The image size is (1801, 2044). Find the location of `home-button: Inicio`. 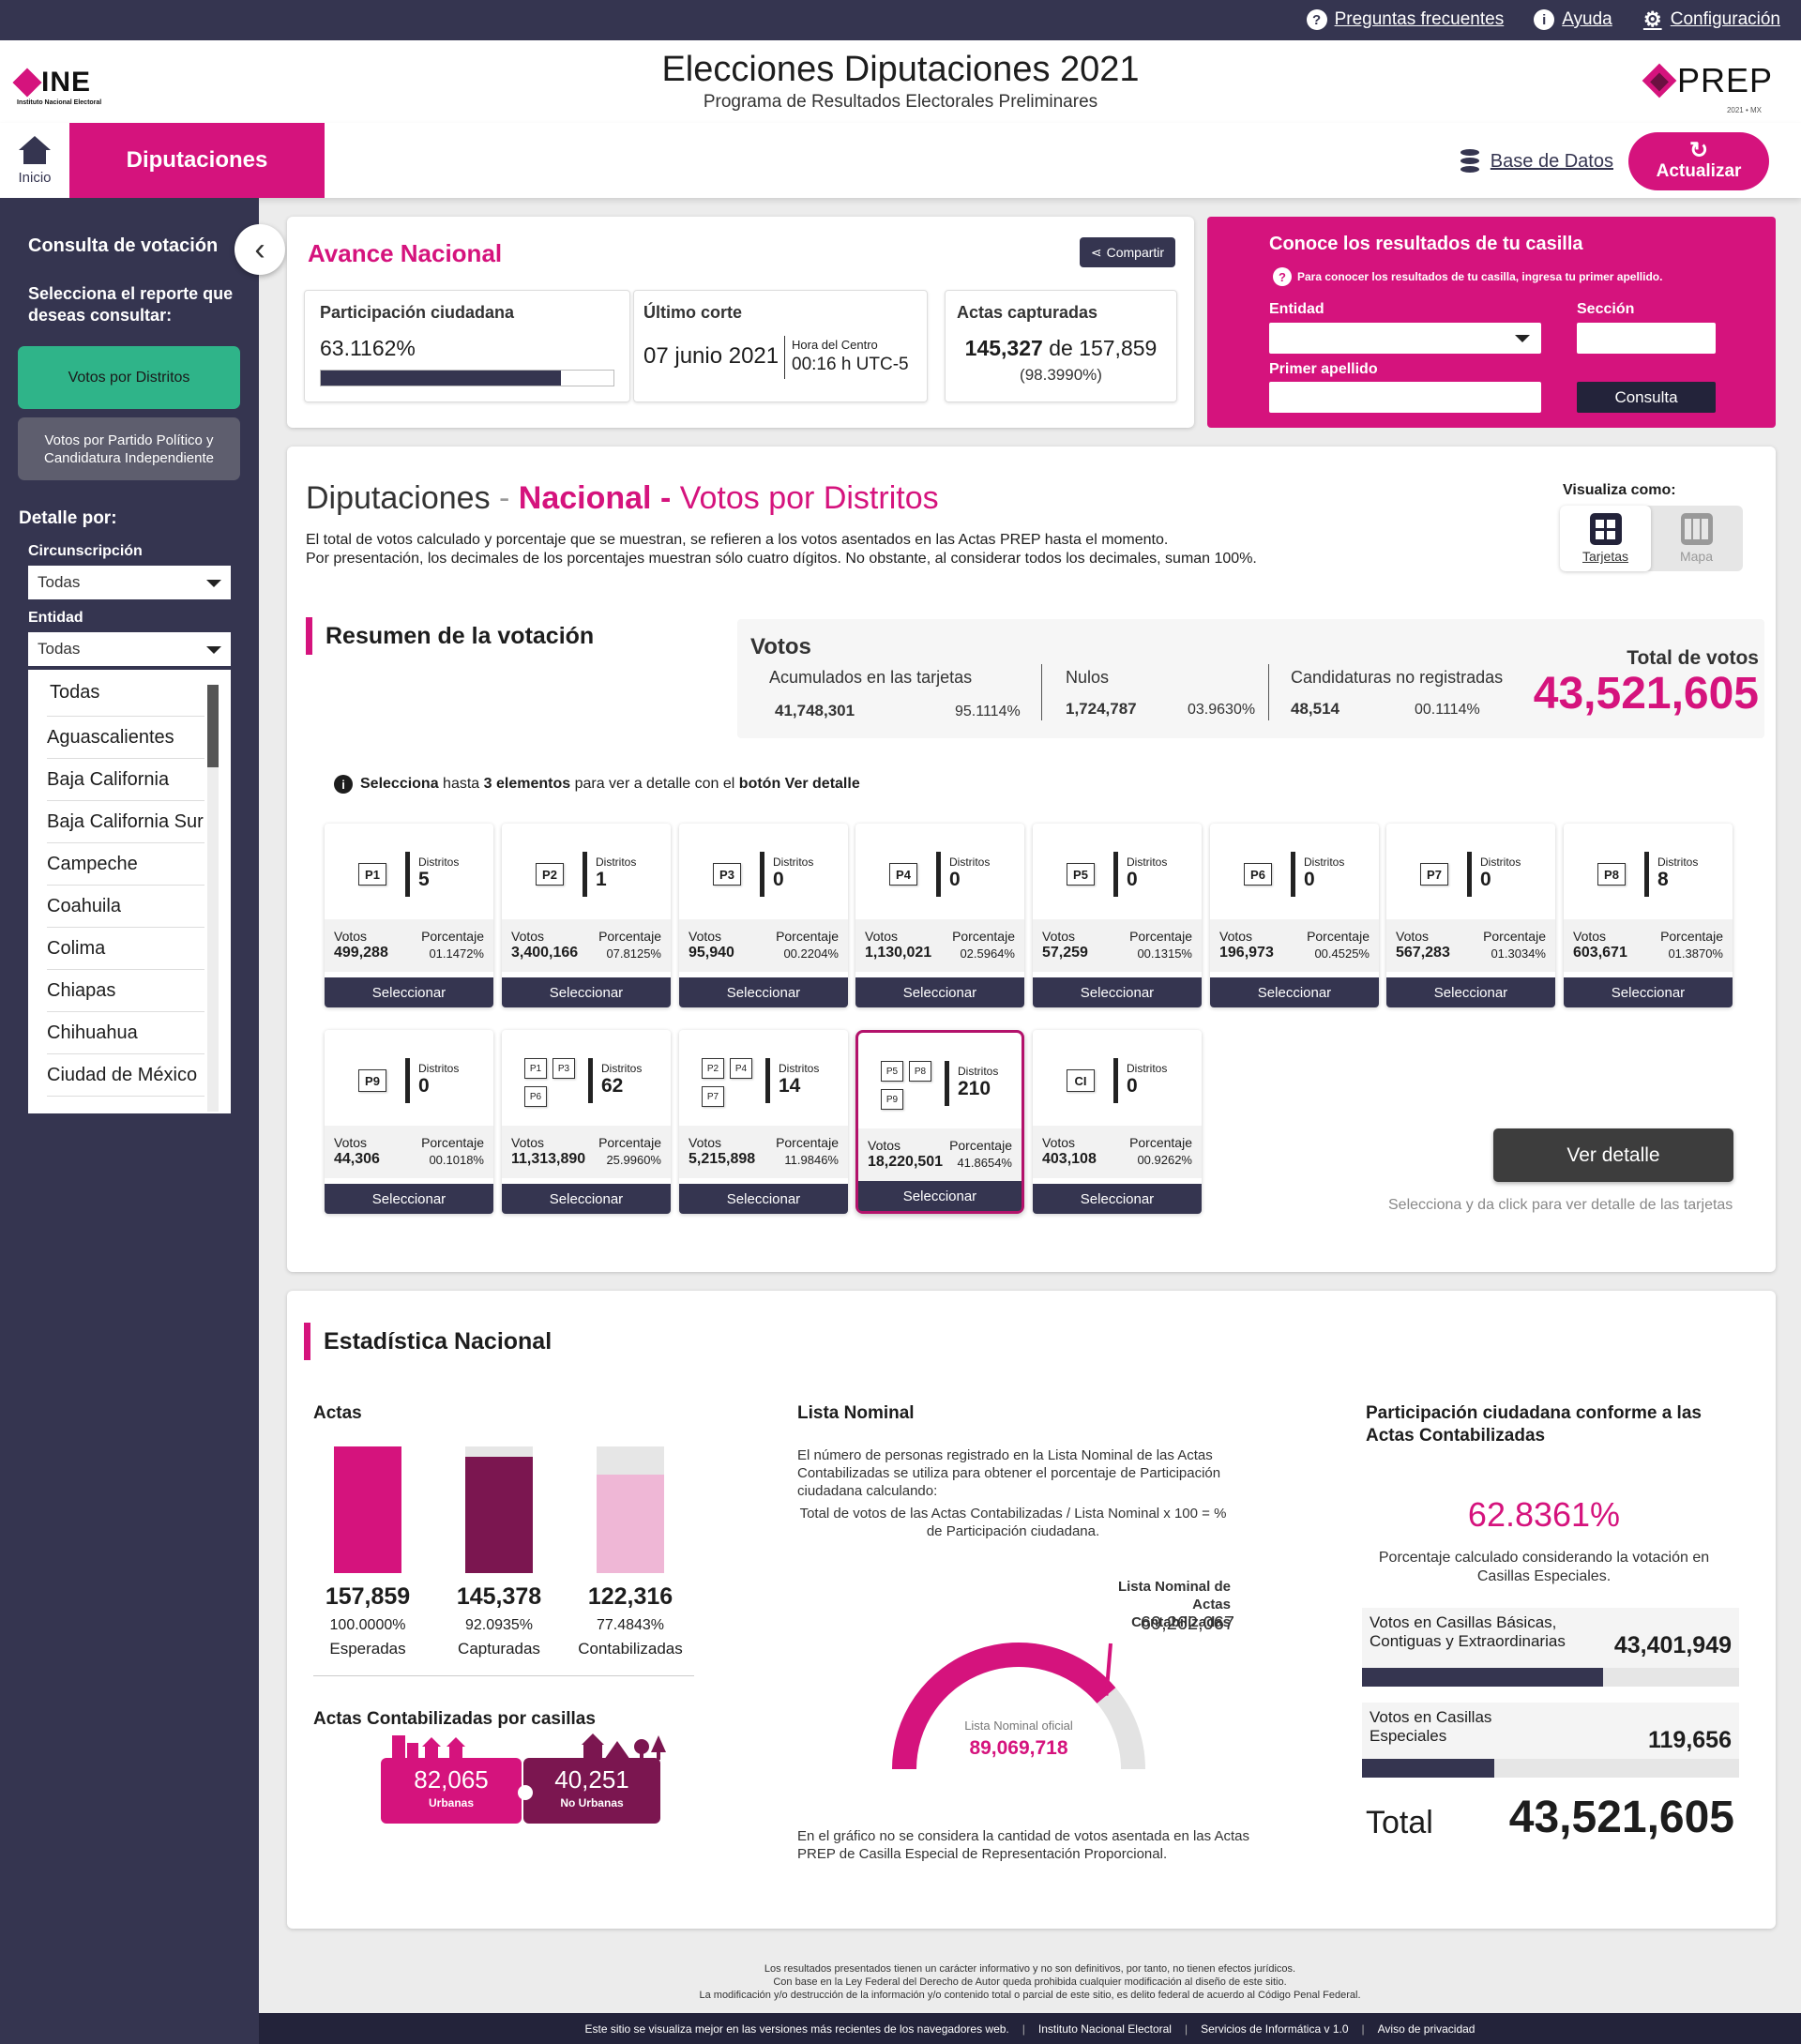

home-button: Inicio is located at coordinates (34, 160).